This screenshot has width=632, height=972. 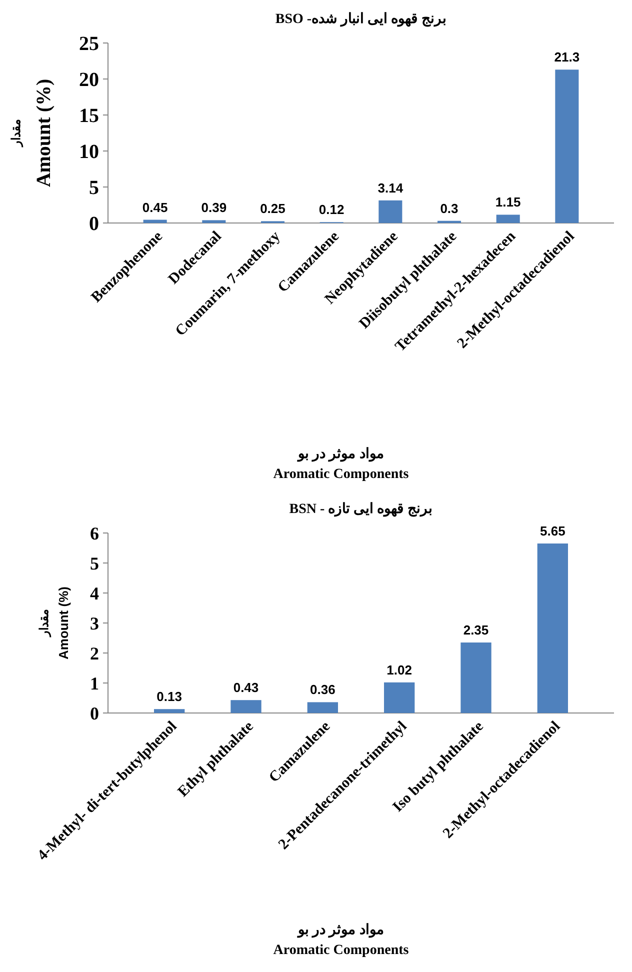 What do you see at coordinates (273, 208) in the screenshot?
I see `data-label: 0.25` at bounding box center [273, 208].